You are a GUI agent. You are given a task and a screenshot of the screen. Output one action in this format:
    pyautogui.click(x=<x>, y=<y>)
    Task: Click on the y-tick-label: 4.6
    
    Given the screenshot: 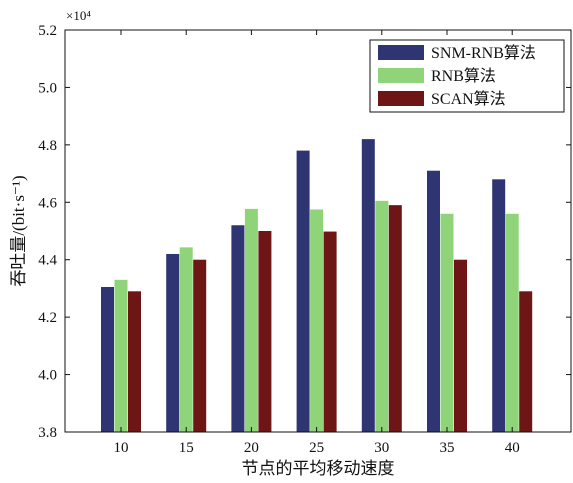 What is the action you would take?
    pyautogui.click(x=47, y=203)
    